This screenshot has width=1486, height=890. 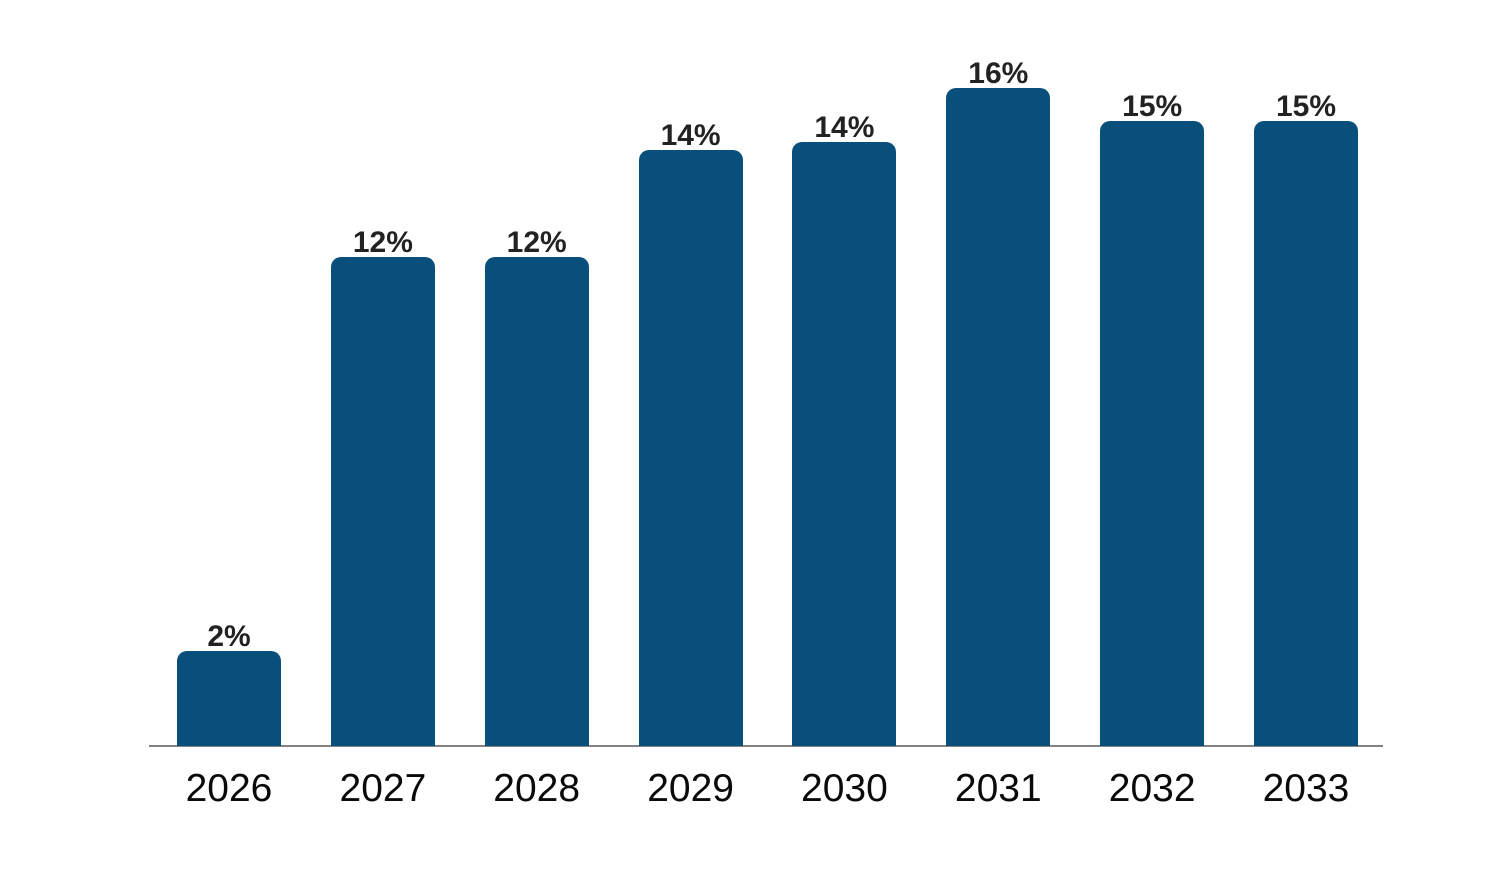 What do you see at coordinates (229, 788) in the screenshot?
I see `x-axis-tick-label: 2026` at bounding box center [229, 788].